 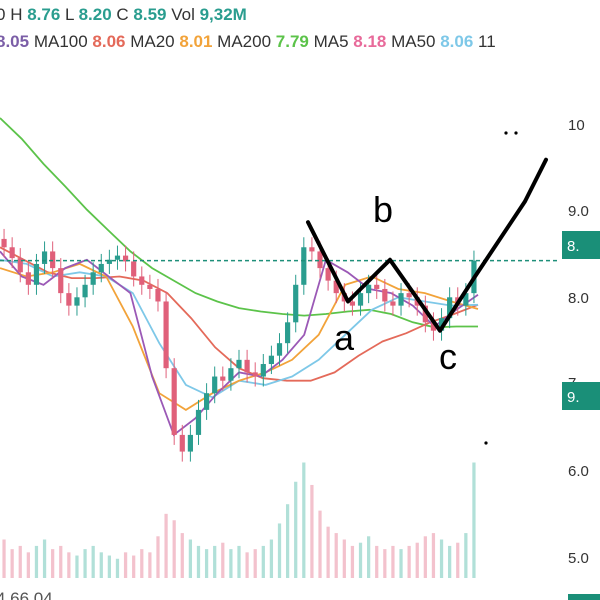 What do you see at coordinates (5, 14) in the screenshot?
I see `header-label: 0` at bounding box center [5, 14].